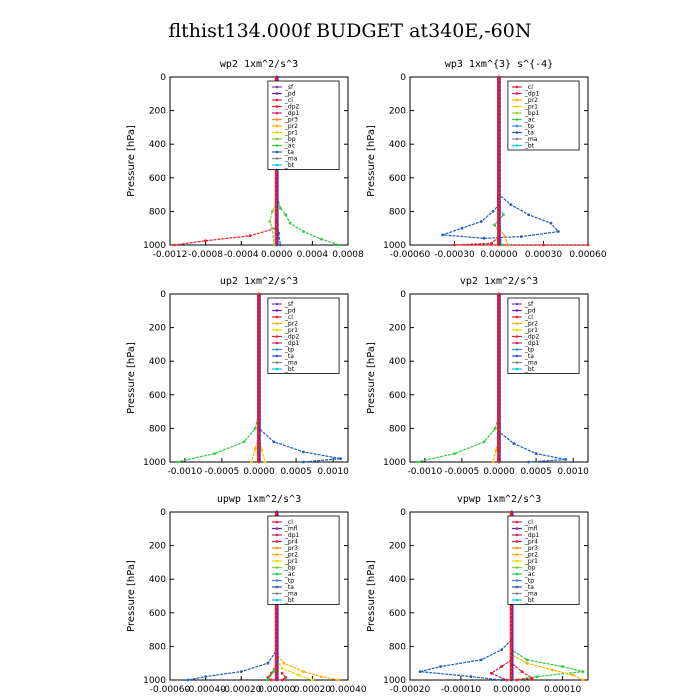  I want to click on legend-label: _pr3, so click(291, 548).